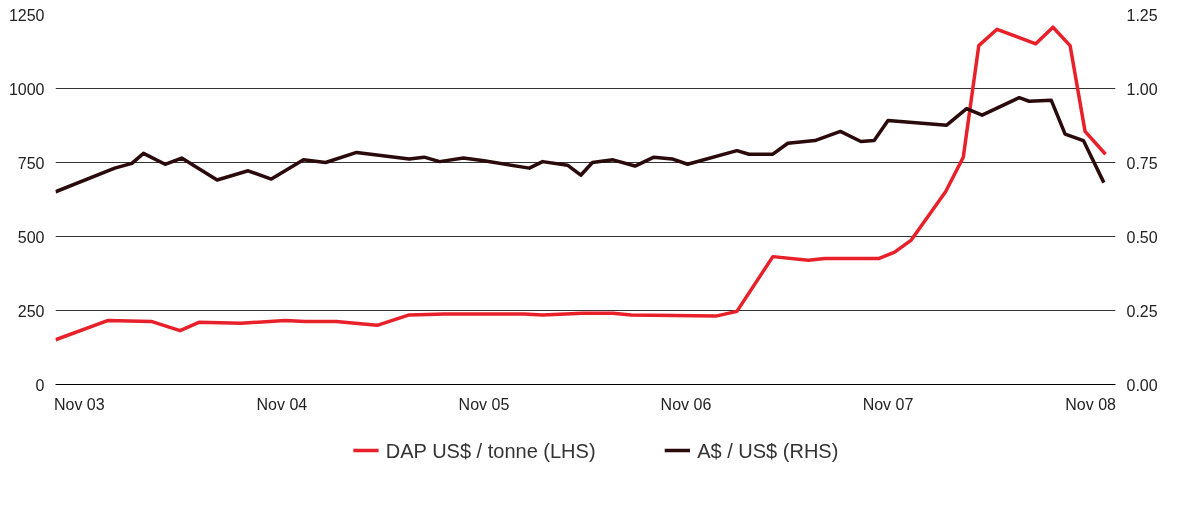 The image size is (1193, 527). What do you see at coordinates (31, 237) in the screenshot?
I see `y-tick-label: 500` at bounding box center [31, 237].